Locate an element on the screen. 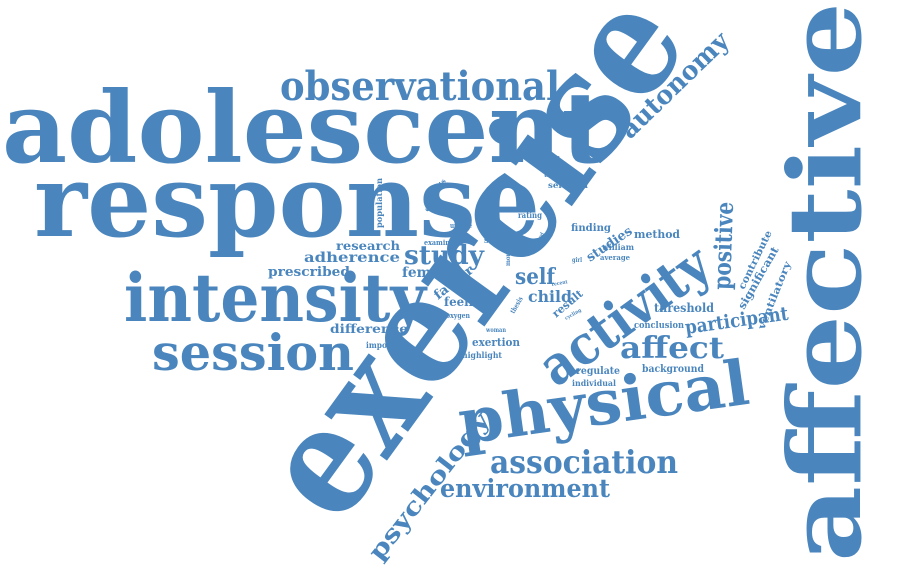 This screenshot has width=900, height=570. word-child: child is located at coordinates (550, 296).